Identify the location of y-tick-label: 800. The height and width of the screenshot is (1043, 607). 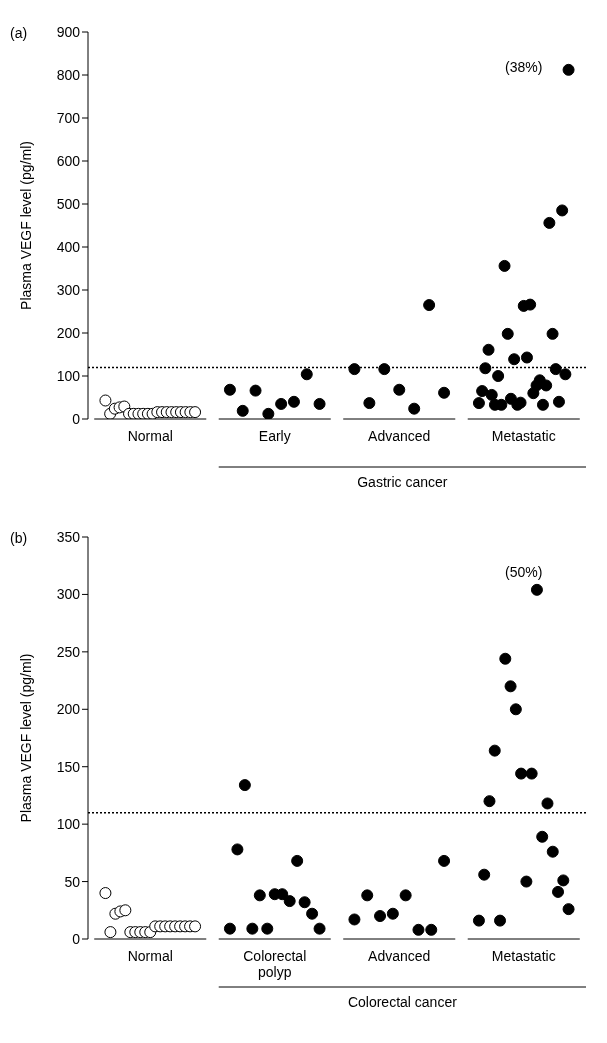
(68, 74).